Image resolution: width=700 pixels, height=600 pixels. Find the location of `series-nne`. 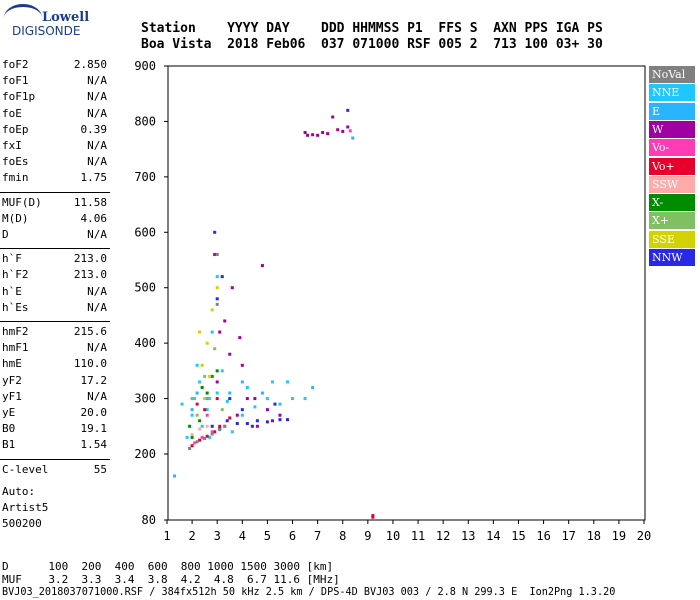

series-nne is located at coordinates (243, 357).